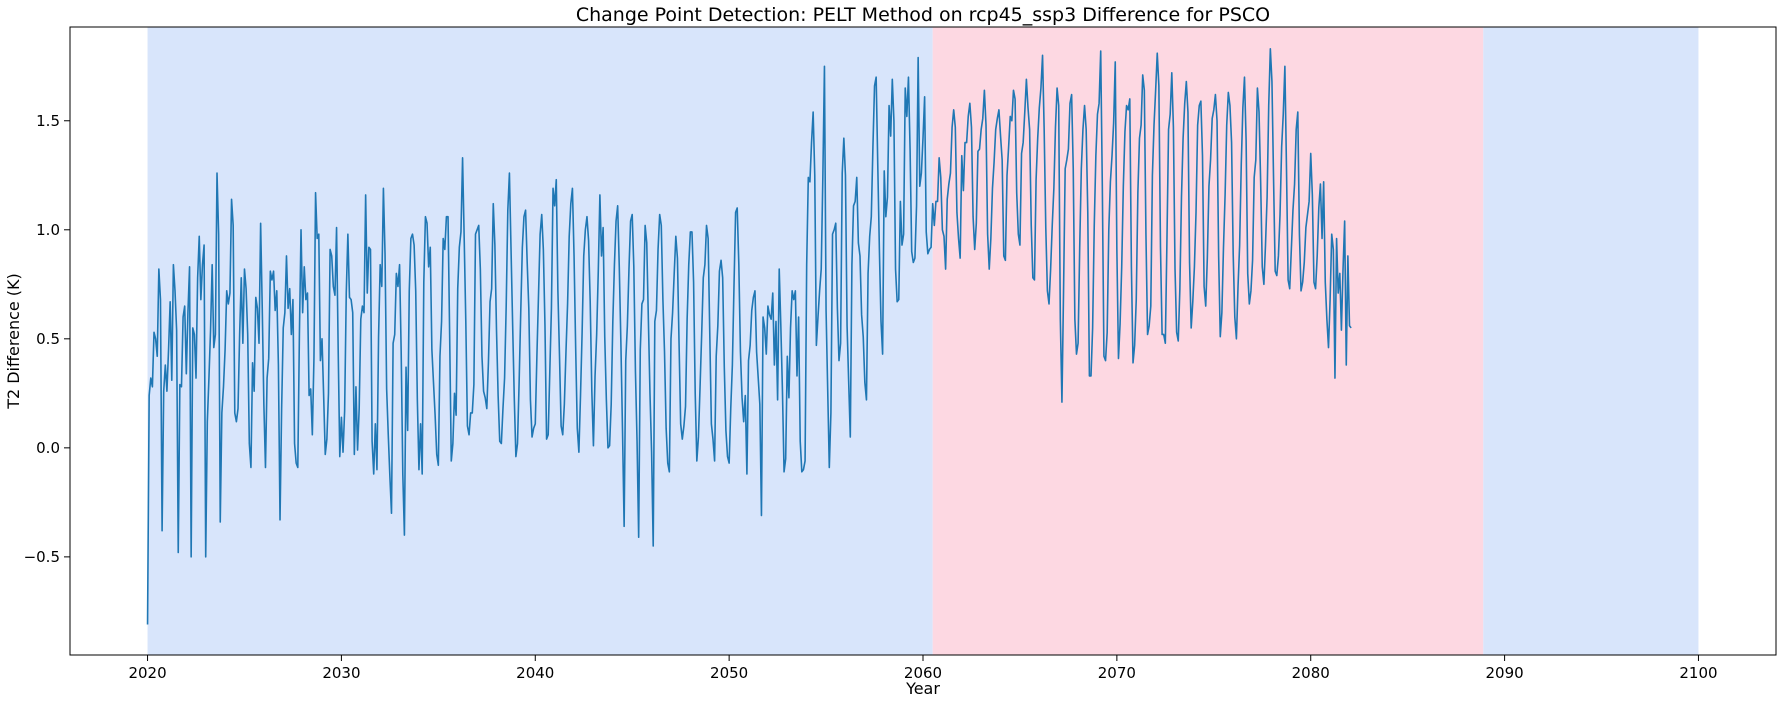 The image size is (1782, 702). What do you see at coordinates (1117, 673) in the screenshot?
I see `x-tick-label: 2070` at bounding box center [1117, 673].